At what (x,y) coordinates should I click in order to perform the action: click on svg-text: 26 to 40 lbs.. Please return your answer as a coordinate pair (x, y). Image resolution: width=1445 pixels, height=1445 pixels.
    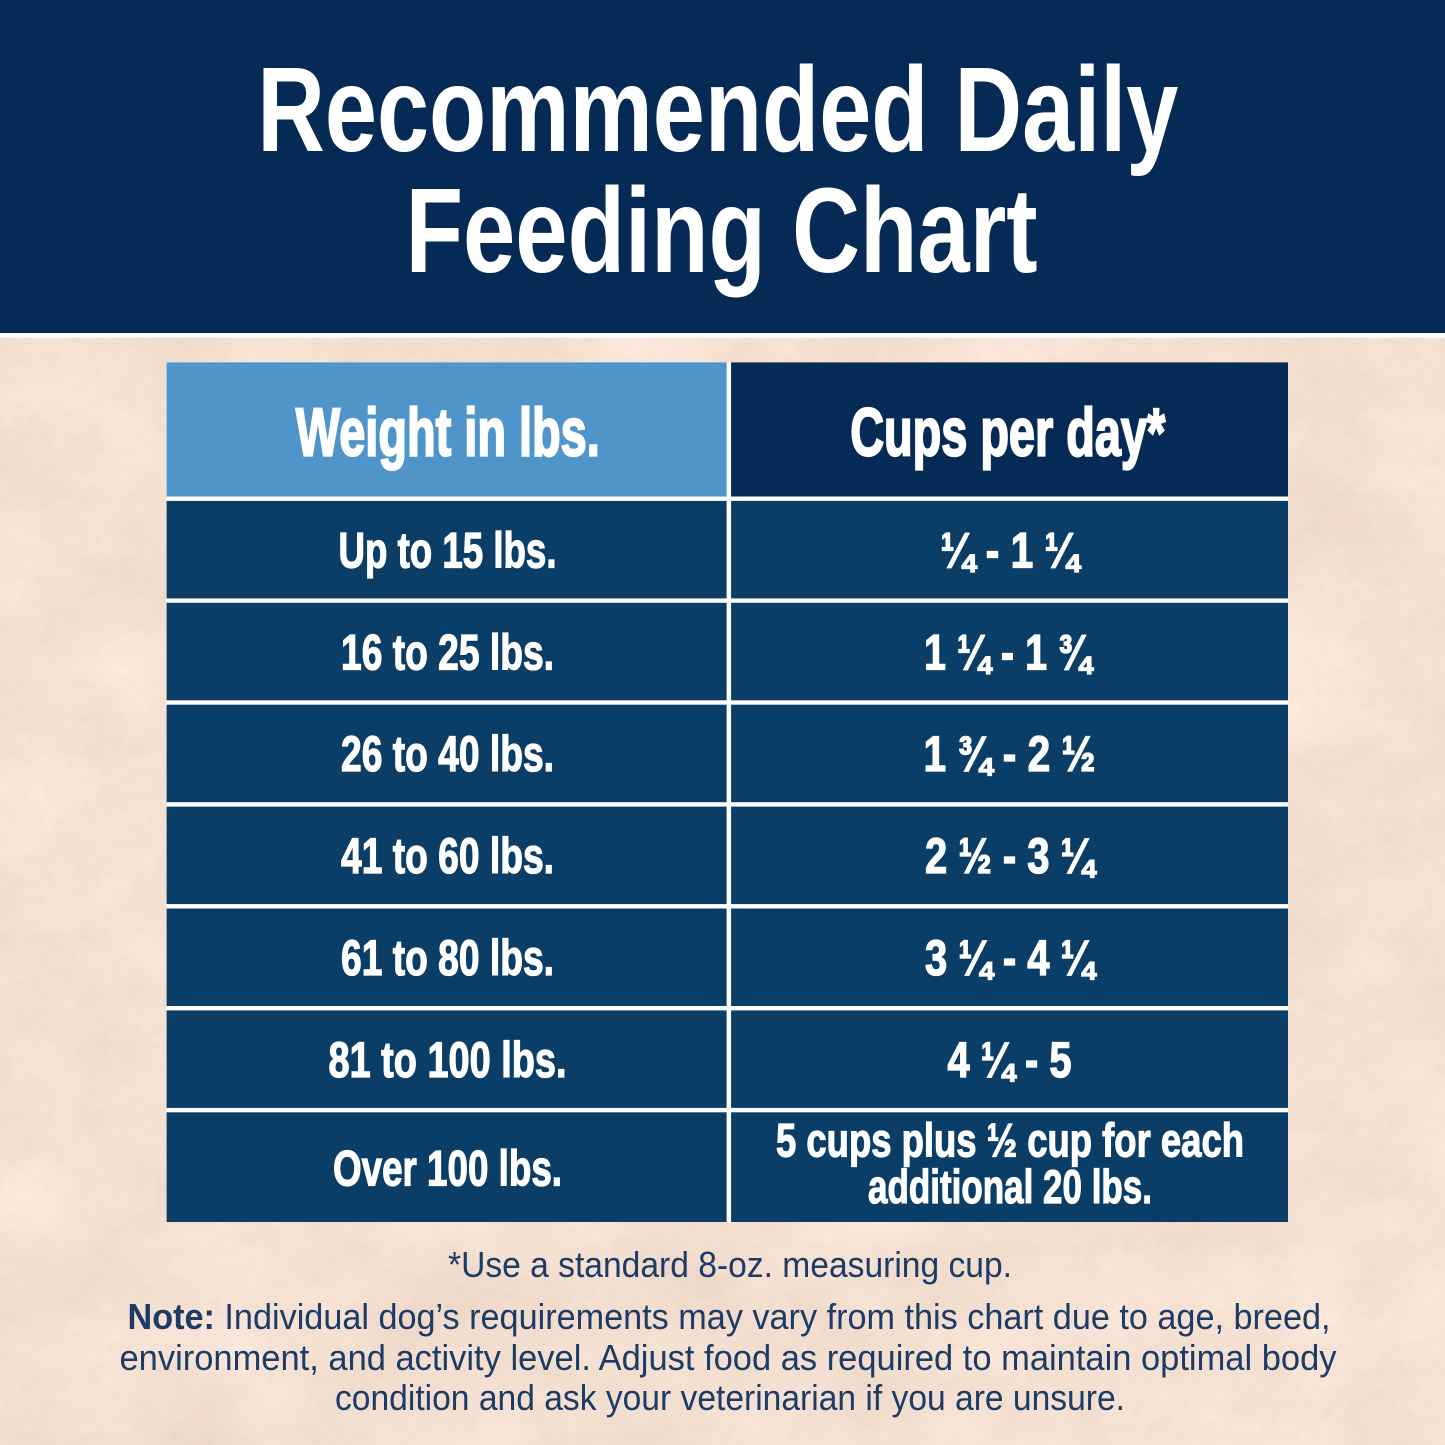
    Looking at the image, I should click on (447, 754).